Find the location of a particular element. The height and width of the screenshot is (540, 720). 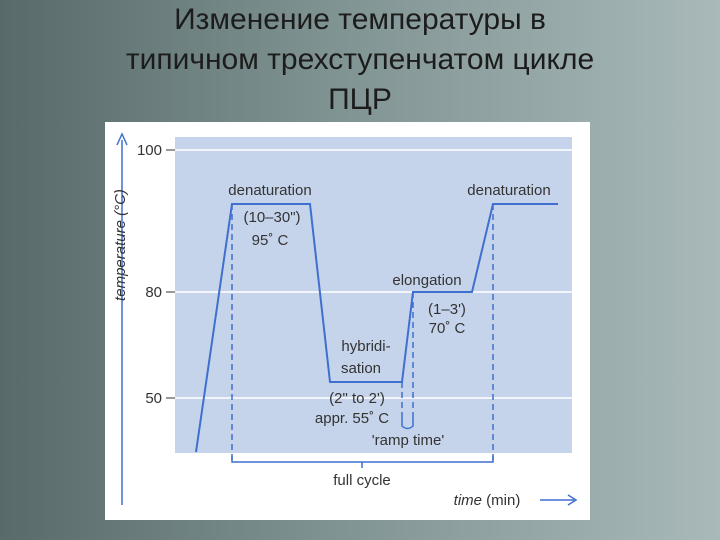

cycle-label: full cycle is located at coordinates (362, 480).